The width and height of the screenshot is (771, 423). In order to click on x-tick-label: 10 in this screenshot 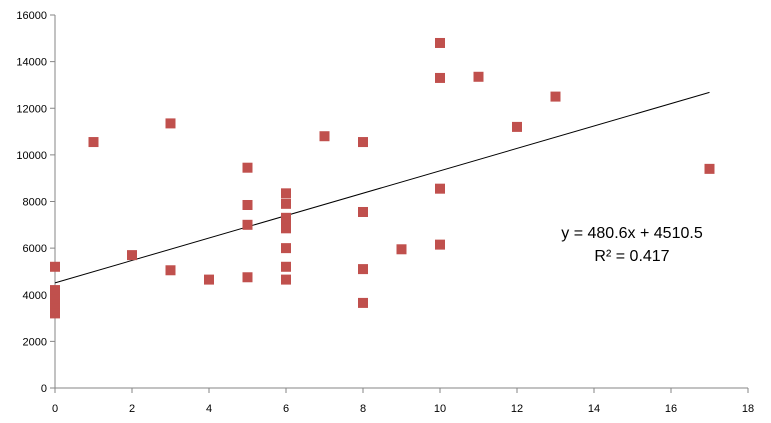, I will do `click(440, 409)`.